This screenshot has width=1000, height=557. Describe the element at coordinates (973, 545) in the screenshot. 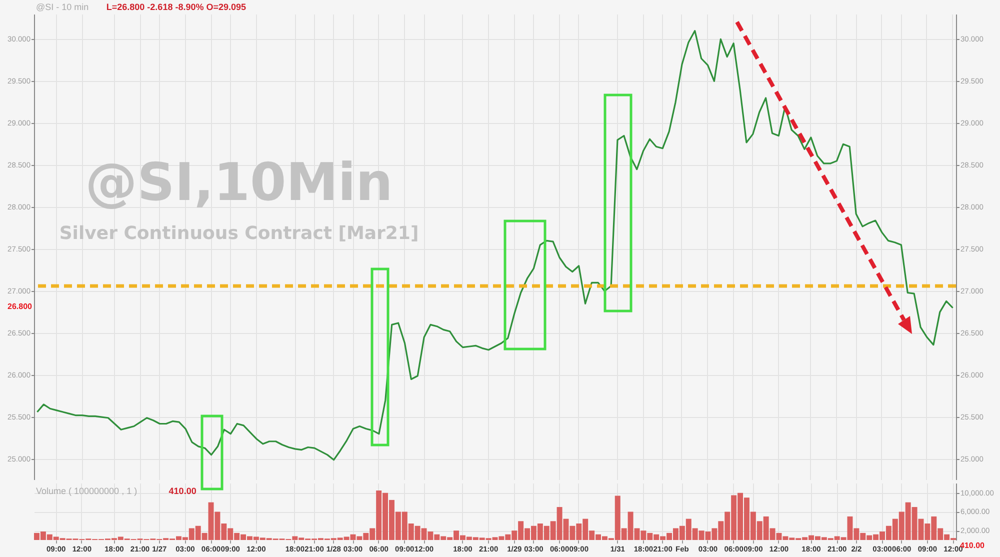

I see `text: 410.00` at that location.